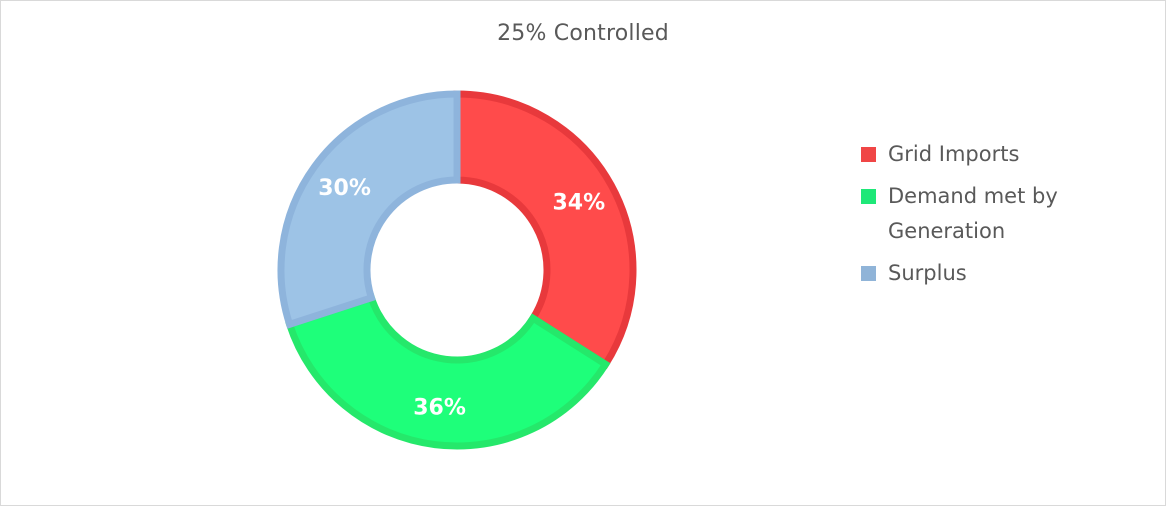  I want to click on donut-slice-surplus, so click(369, 209).